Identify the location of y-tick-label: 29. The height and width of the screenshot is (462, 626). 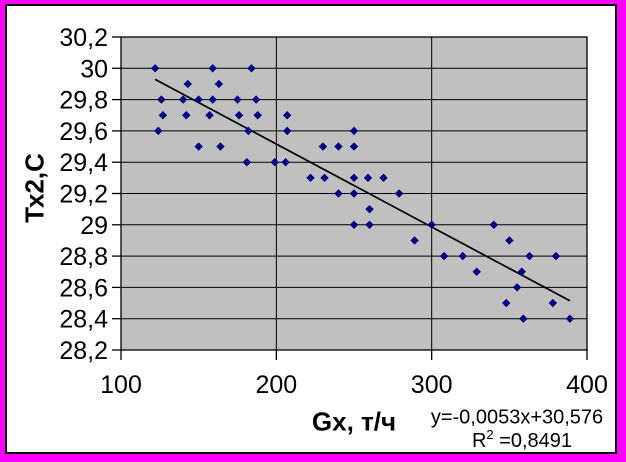
(94, 226).